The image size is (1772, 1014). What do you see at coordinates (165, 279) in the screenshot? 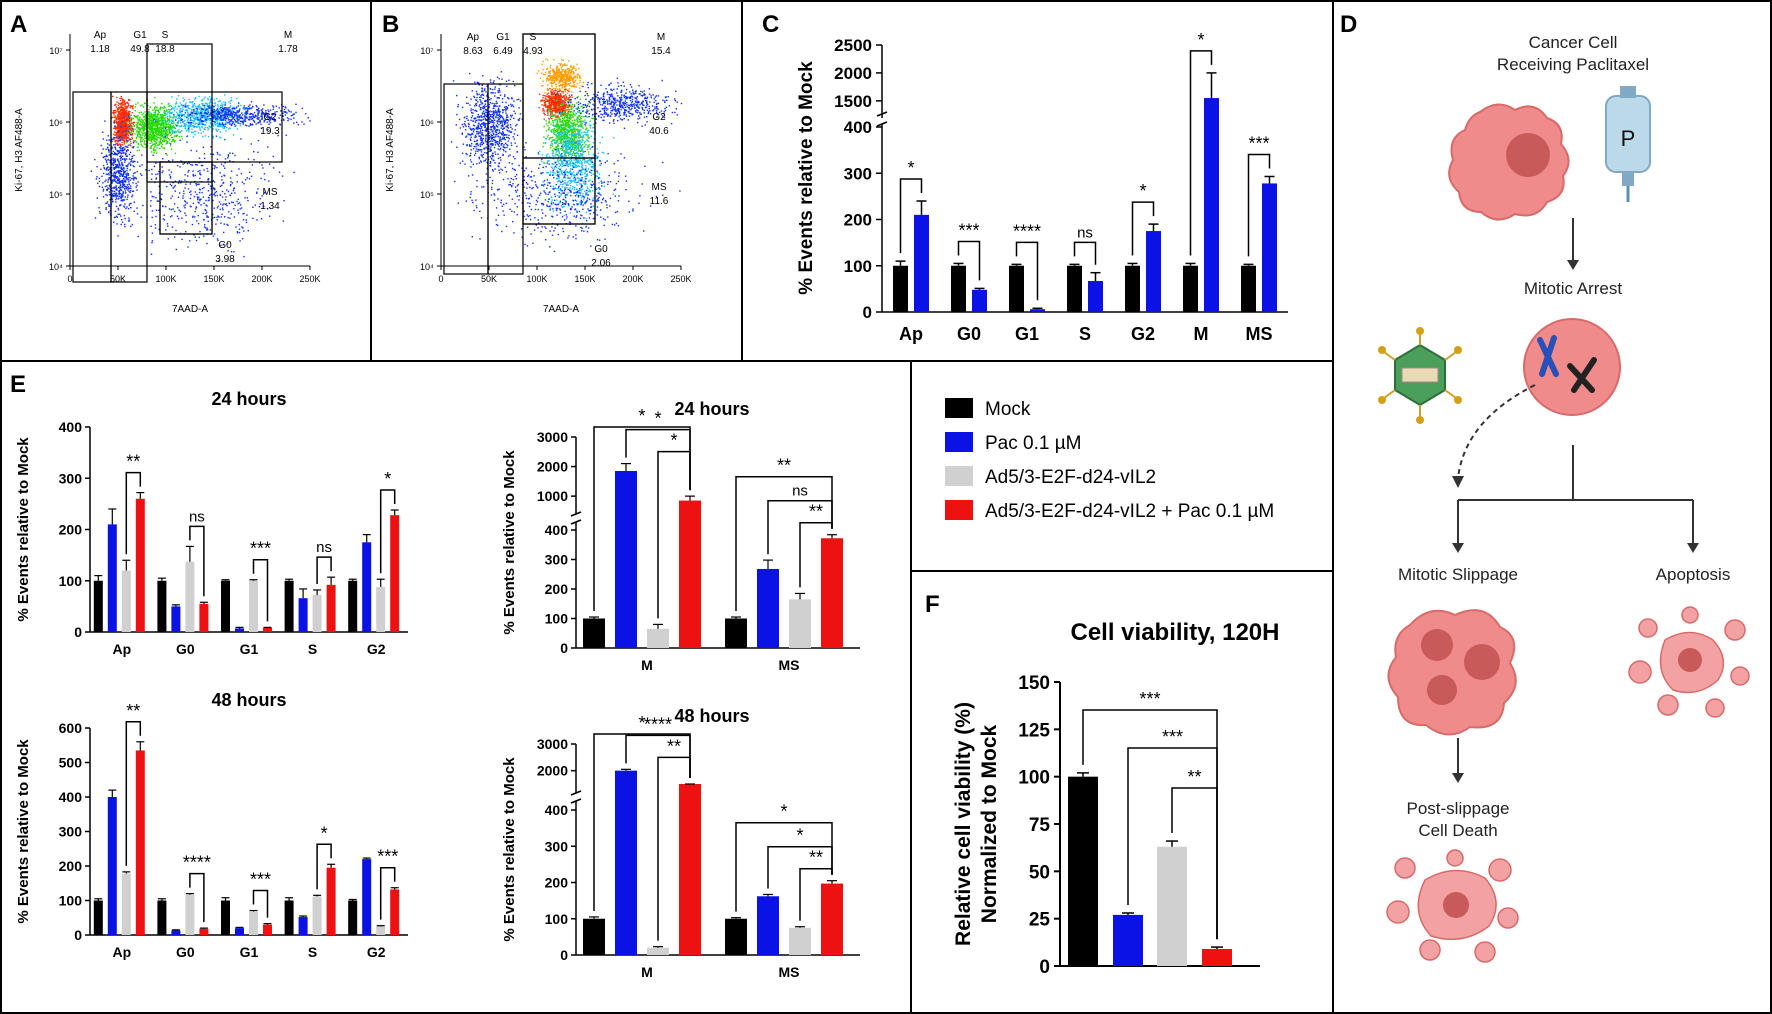
I see `flow-x-tick-label: 100K` at bounding box center [165, 279].